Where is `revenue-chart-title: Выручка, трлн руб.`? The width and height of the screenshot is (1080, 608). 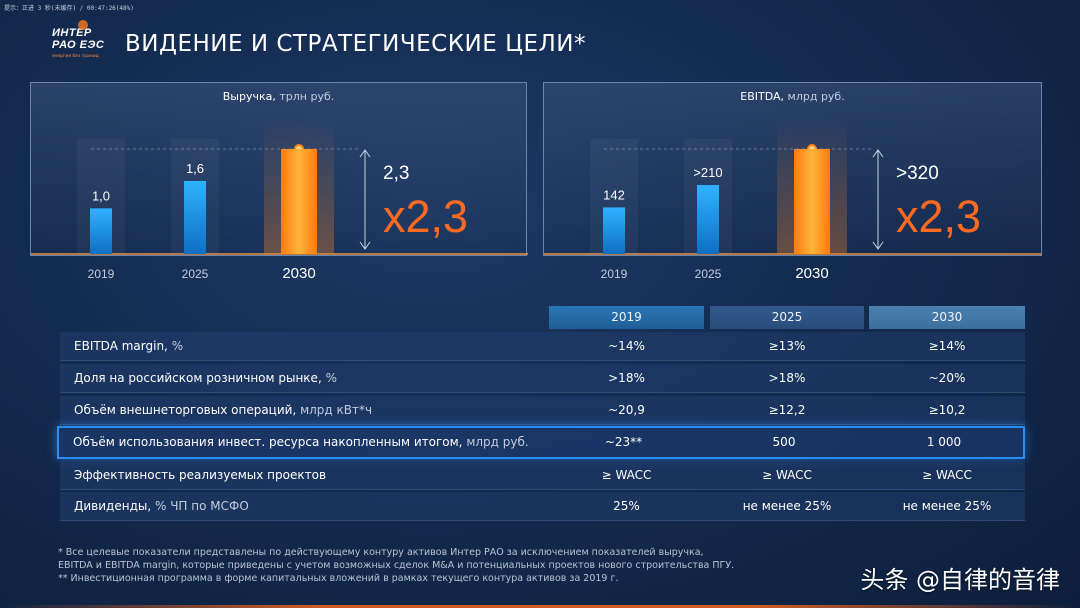
revenue-chart-title: Выручка, трлн руб. is located at coordinates (278, 96).